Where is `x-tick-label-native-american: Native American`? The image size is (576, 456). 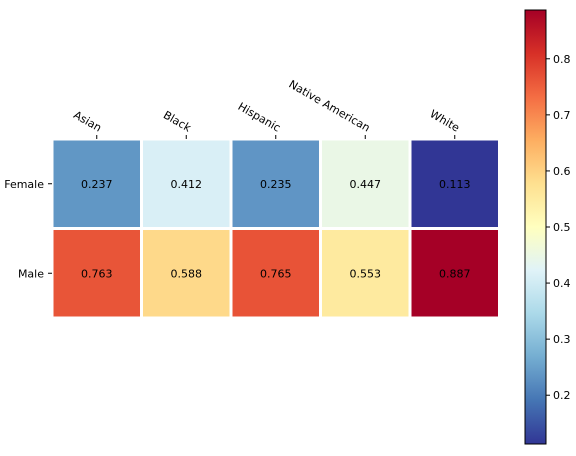 x-tick-label-native-american: Native American is located at coordinates (330, 106).